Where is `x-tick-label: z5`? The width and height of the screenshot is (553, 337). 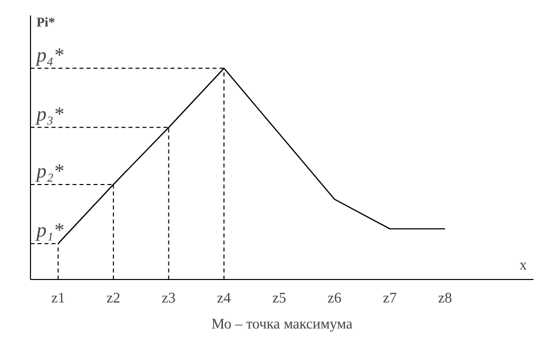
x-tick-label: z5 is located at coordinates (279, 298).